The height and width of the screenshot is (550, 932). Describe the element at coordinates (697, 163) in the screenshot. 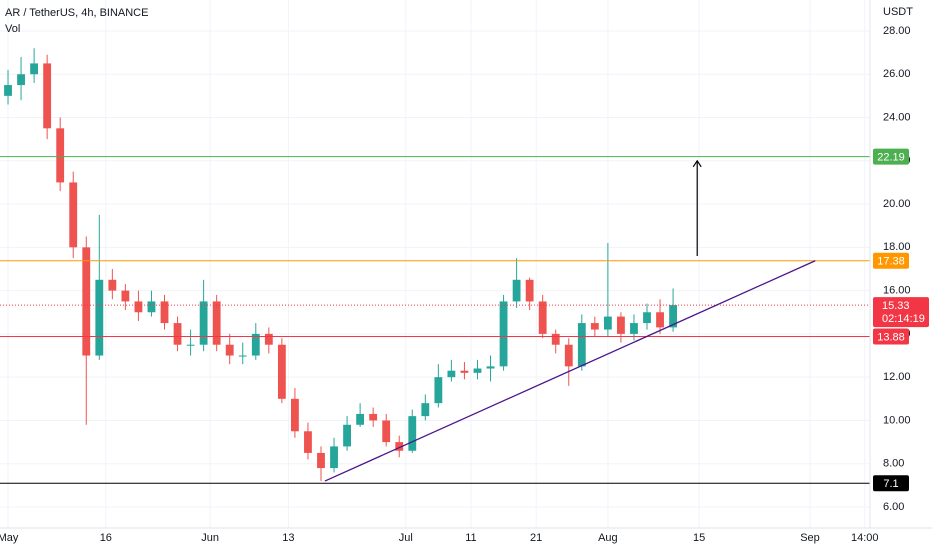

I see `arrow-head` at that location.